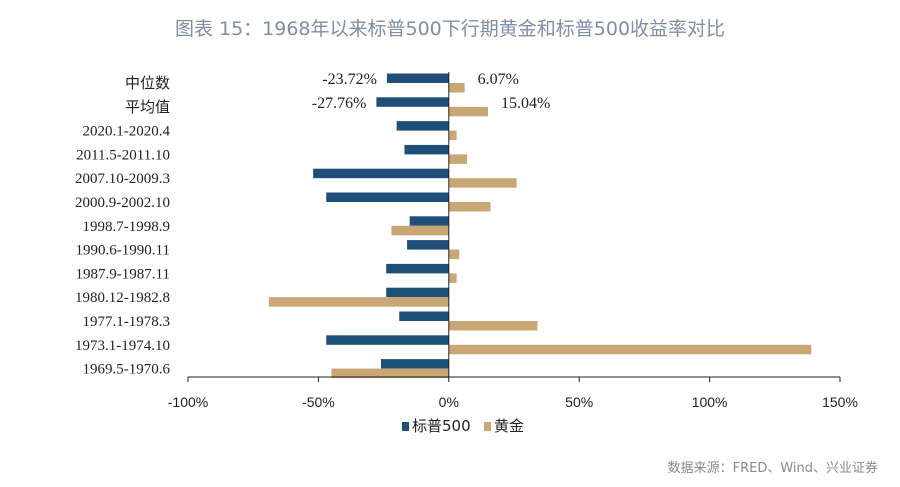  I want to click on category-label: 2020.1-2020.4, so click(127, 132).